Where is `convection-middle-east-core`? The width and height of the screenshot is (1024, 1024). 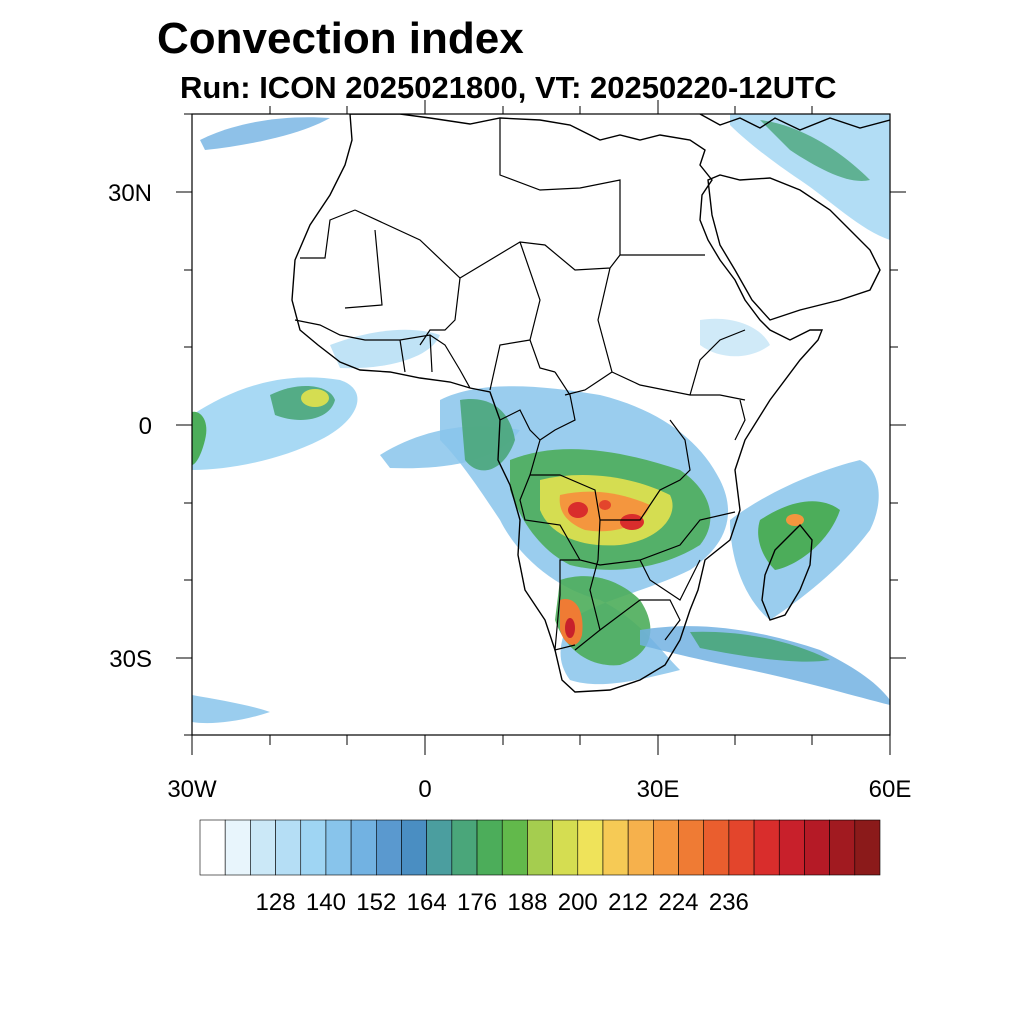
convection-middle-east-core is located at coordinates (815, 150).